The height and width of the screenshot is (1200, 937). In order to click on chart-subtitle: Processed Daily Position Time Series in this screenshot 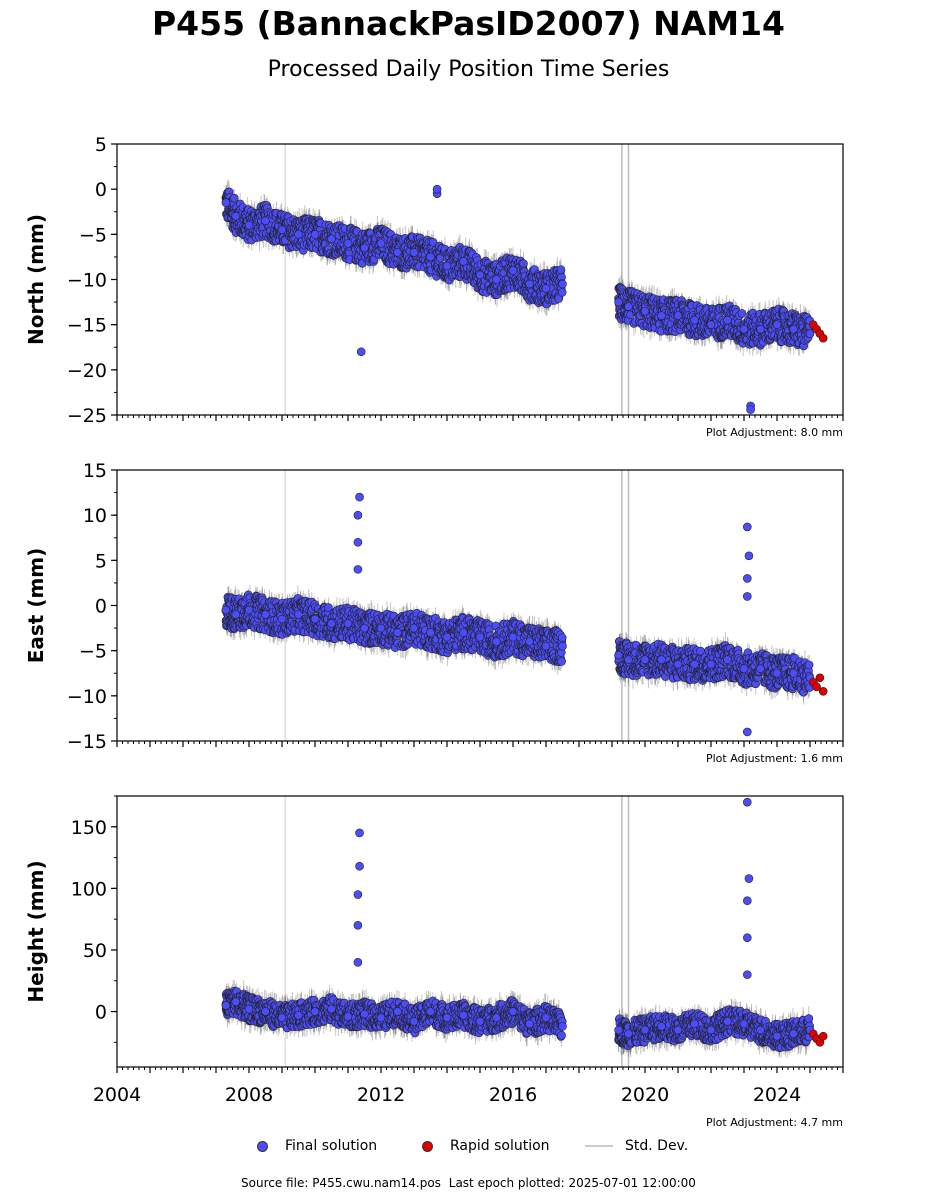, I will do `click(468, 69)`.